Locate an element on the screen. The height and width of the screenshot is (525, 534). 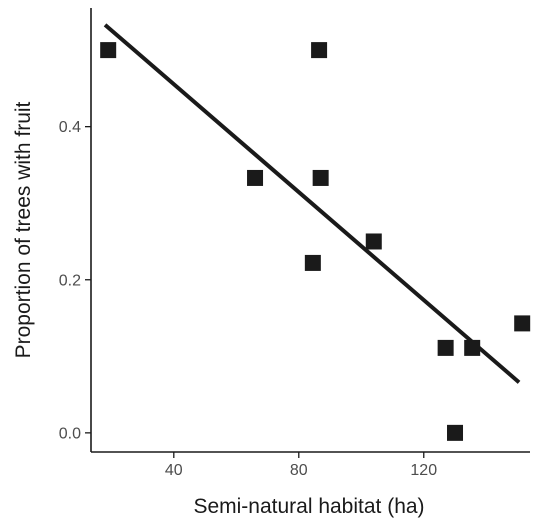
x-tick-label: 120 is located at coordinates (423, 470).